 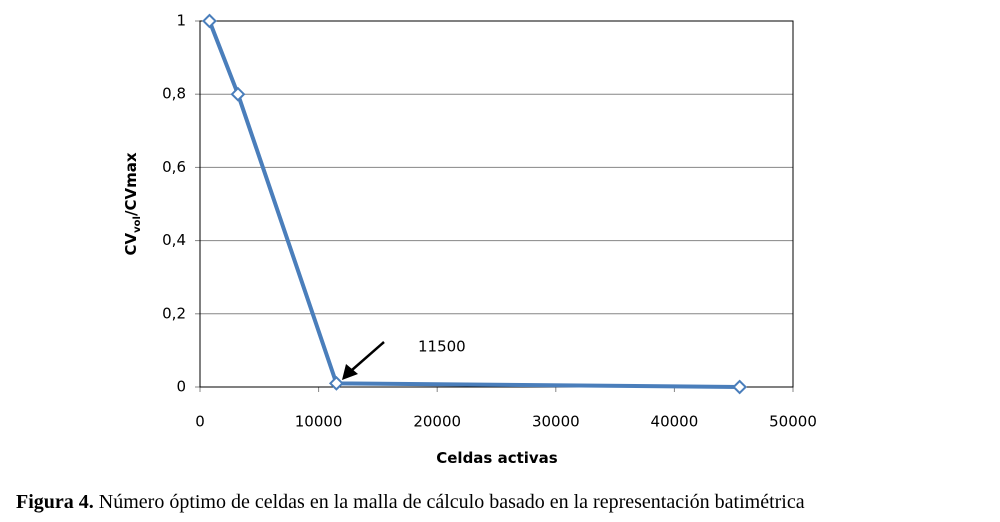 I want to click on y-tick-label: 0, so click(x=181, y=387).